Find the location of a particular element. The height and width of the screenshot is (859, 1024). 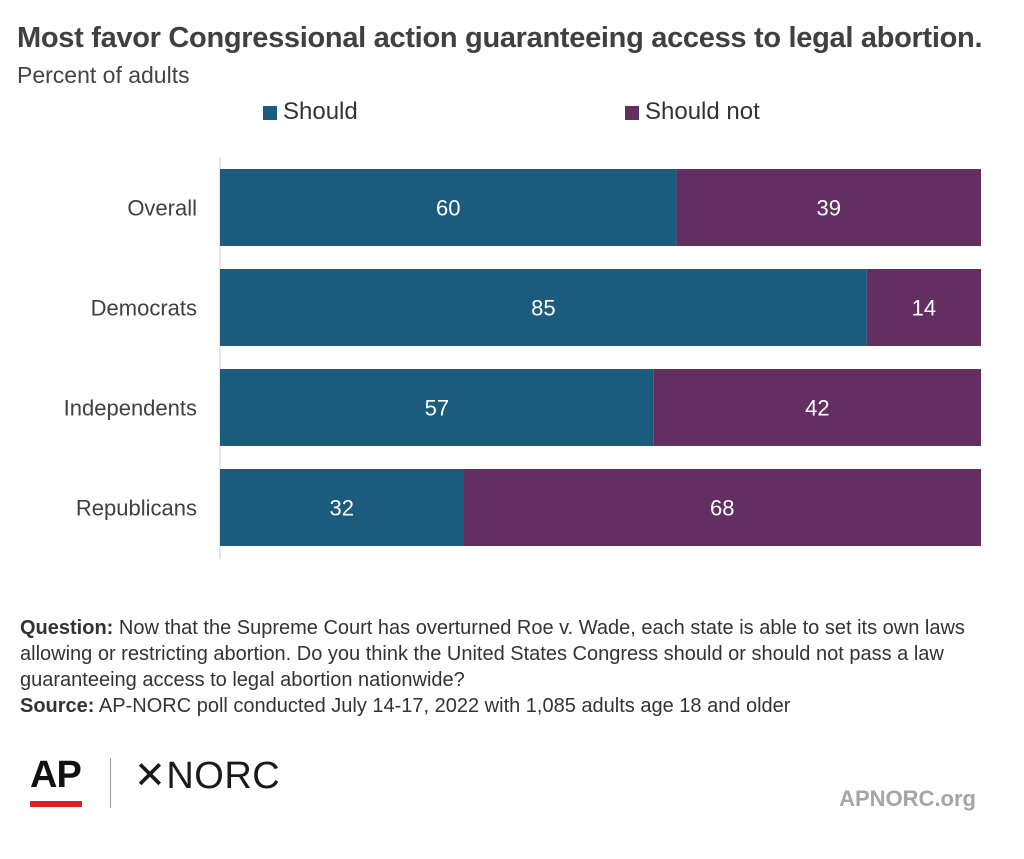

data-label-independents-should: 57 is located at coordinates (437, 408).